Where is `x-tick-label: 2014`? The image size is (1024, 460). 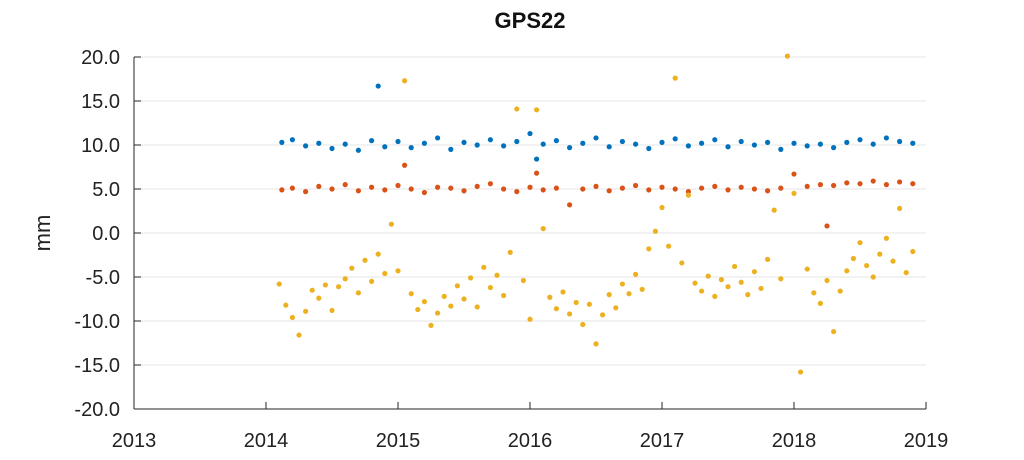 x-tick-label: 2014 is located at coordinates (266, 441).